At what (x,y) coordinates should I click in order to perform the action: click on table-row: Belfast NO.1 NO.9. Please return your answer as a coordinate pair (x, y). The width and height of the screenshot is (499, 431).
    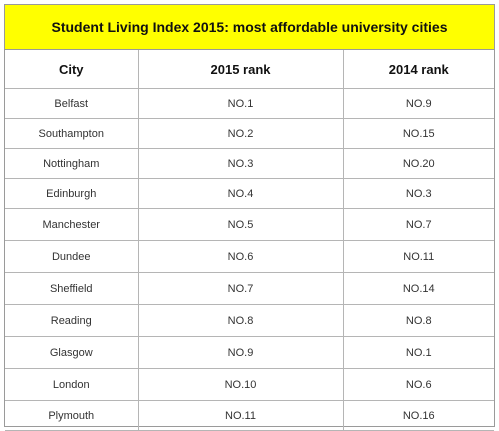
    Looking at the image, I should click on (249, 103).